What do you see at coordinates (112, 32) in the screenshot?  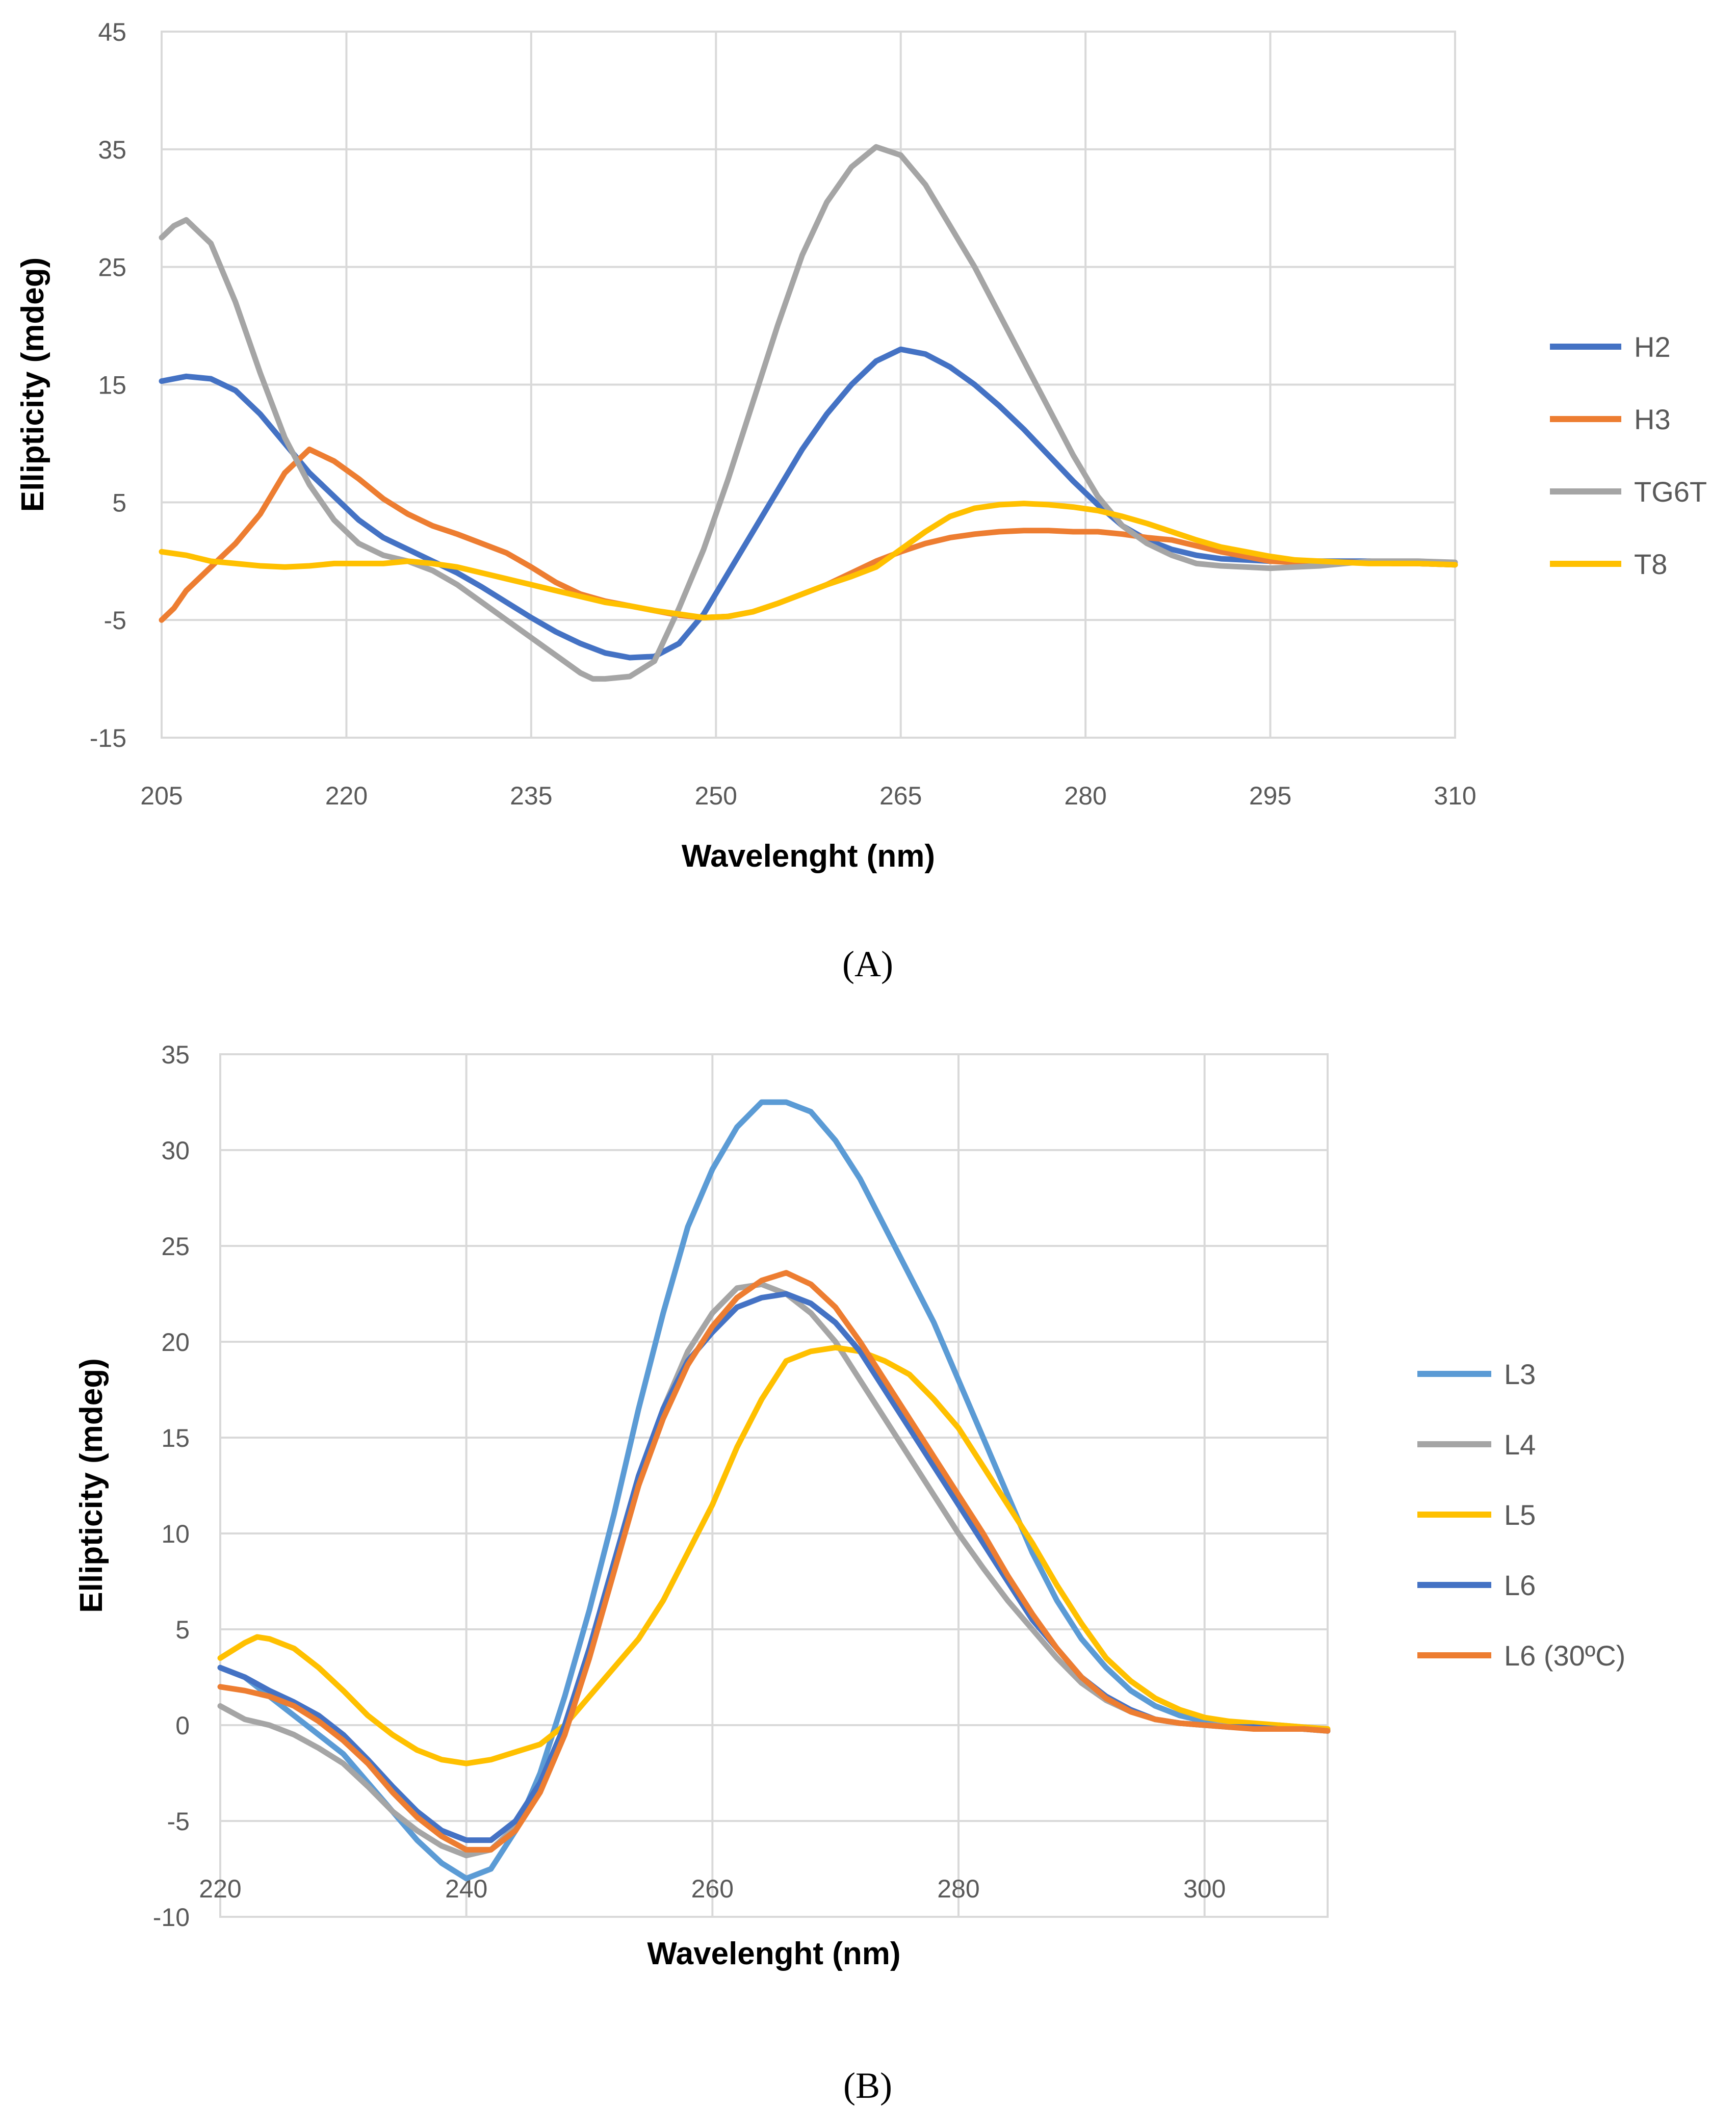 I see `y-tick-label: 45` at bounding box center [112, 32].